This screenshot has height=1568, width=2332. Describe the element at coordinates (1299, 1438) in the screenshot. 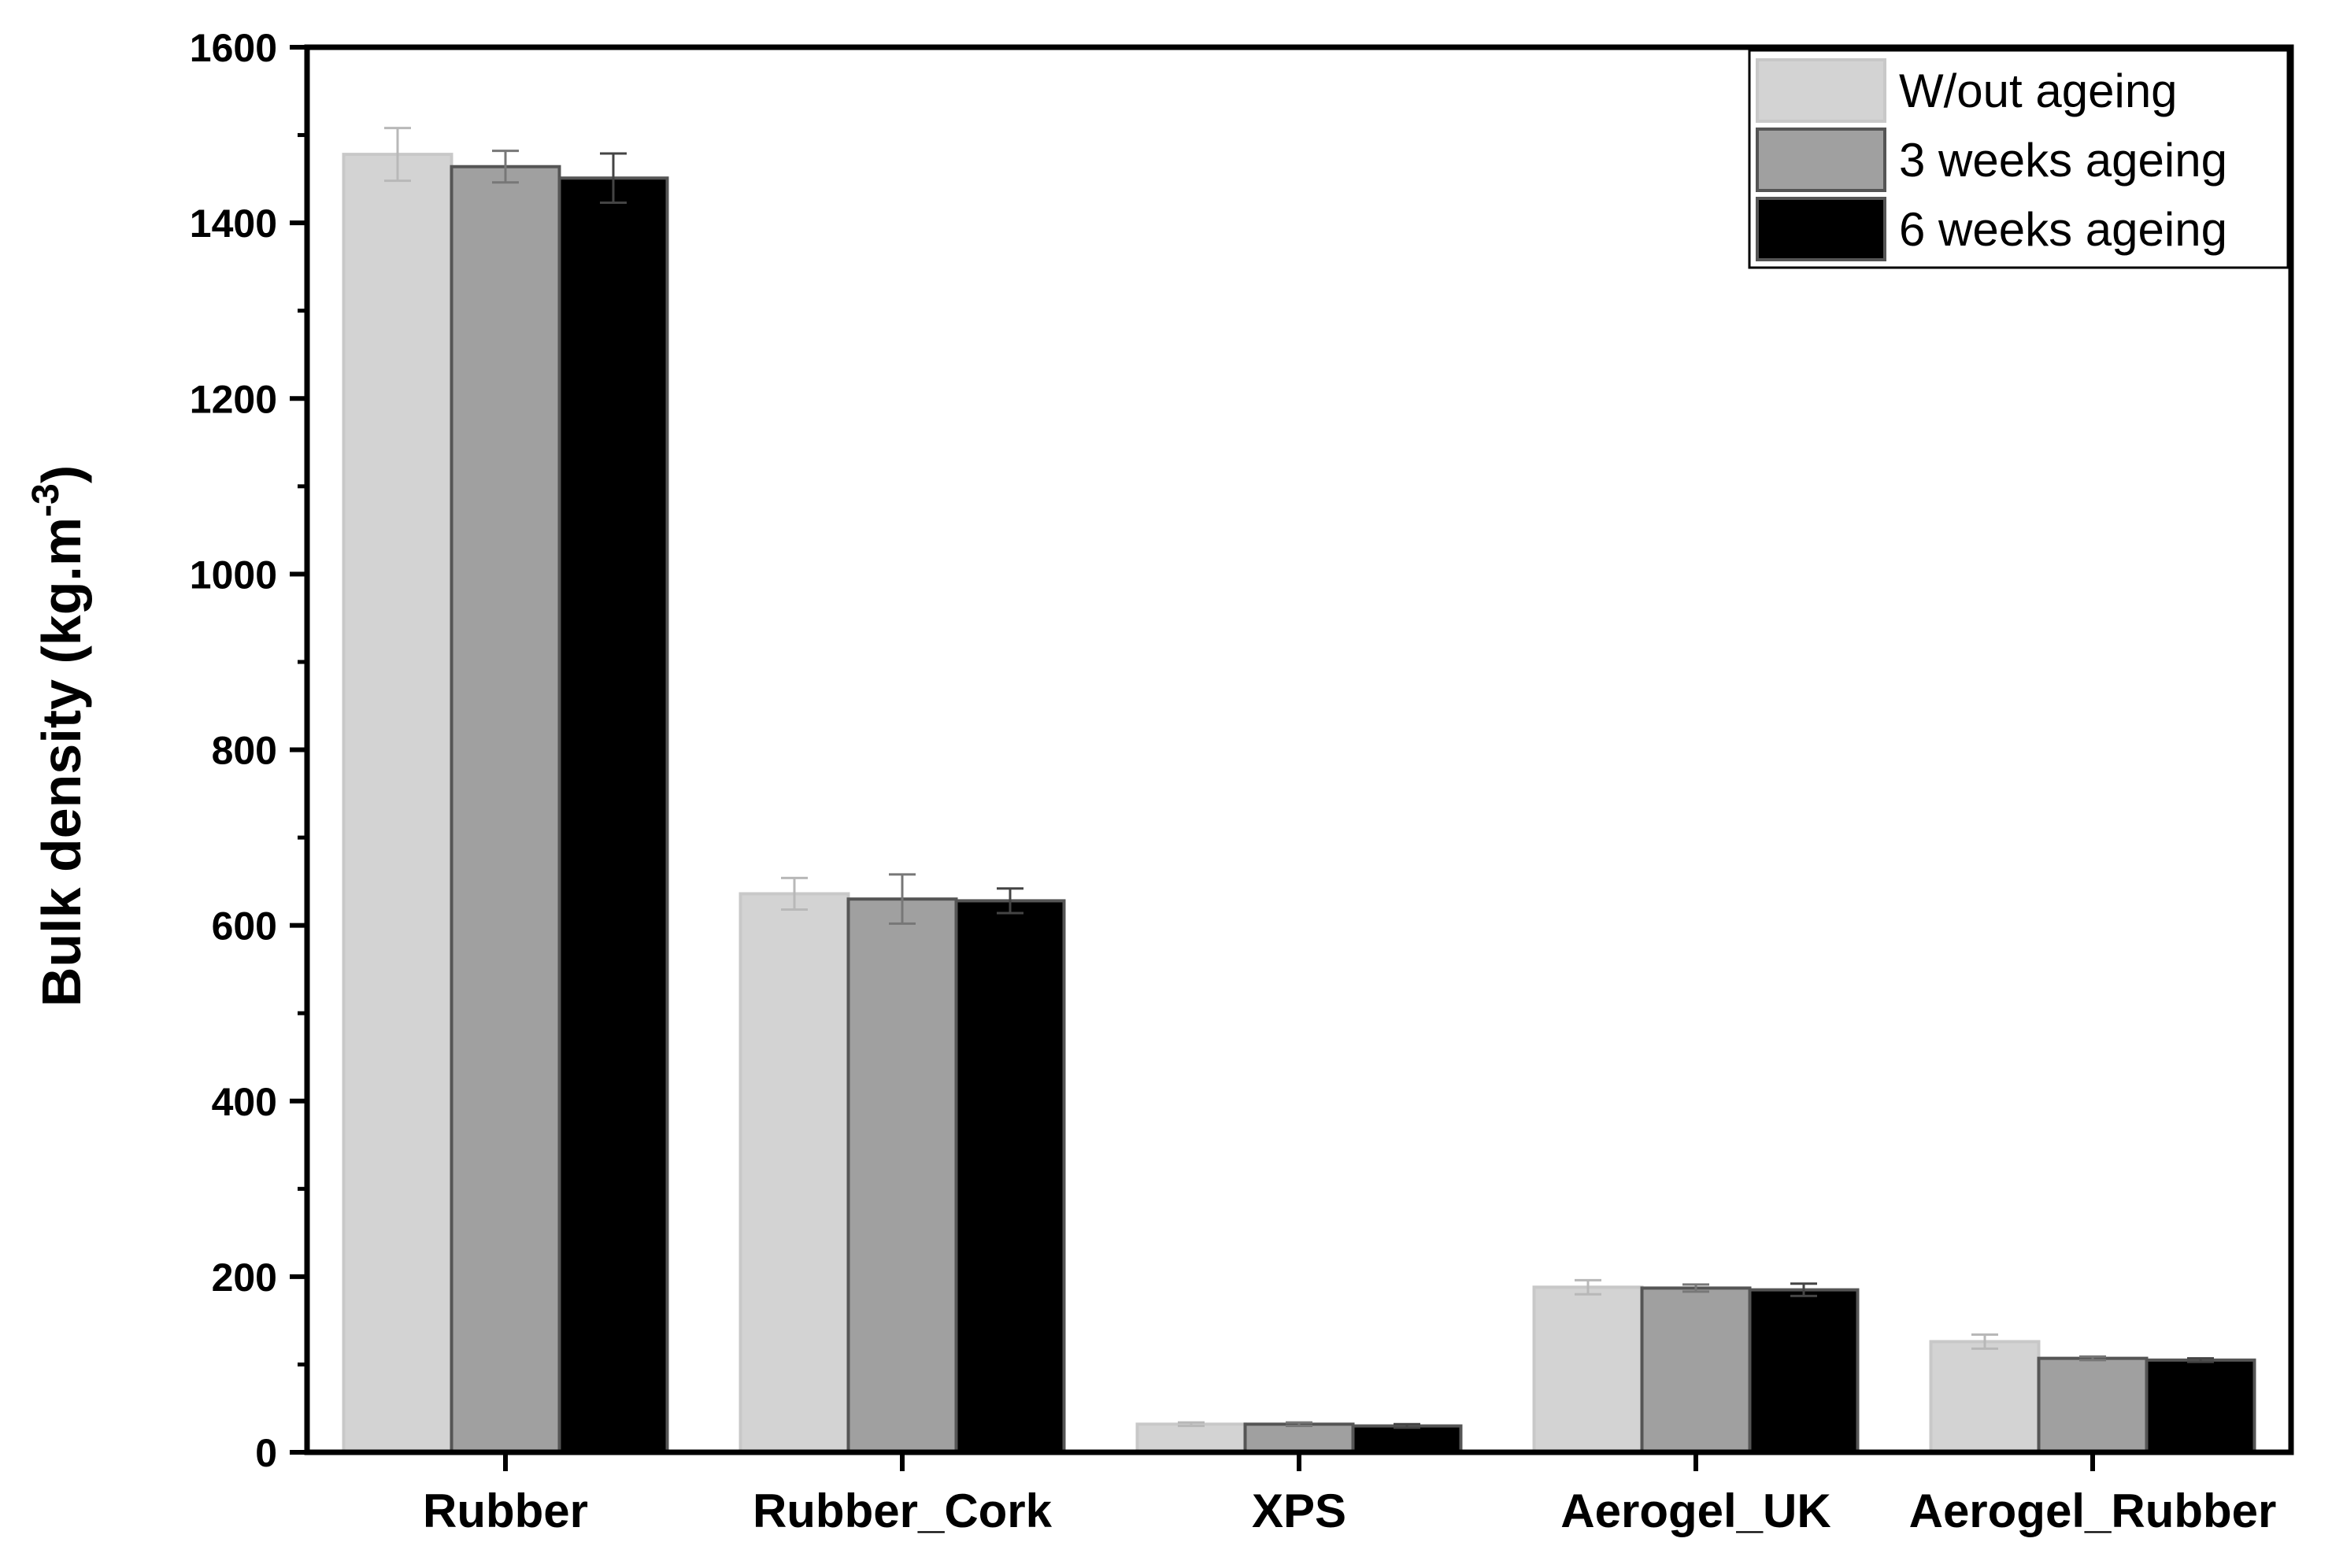

I see `bar-3-weeks-ageing-xps` at that location.